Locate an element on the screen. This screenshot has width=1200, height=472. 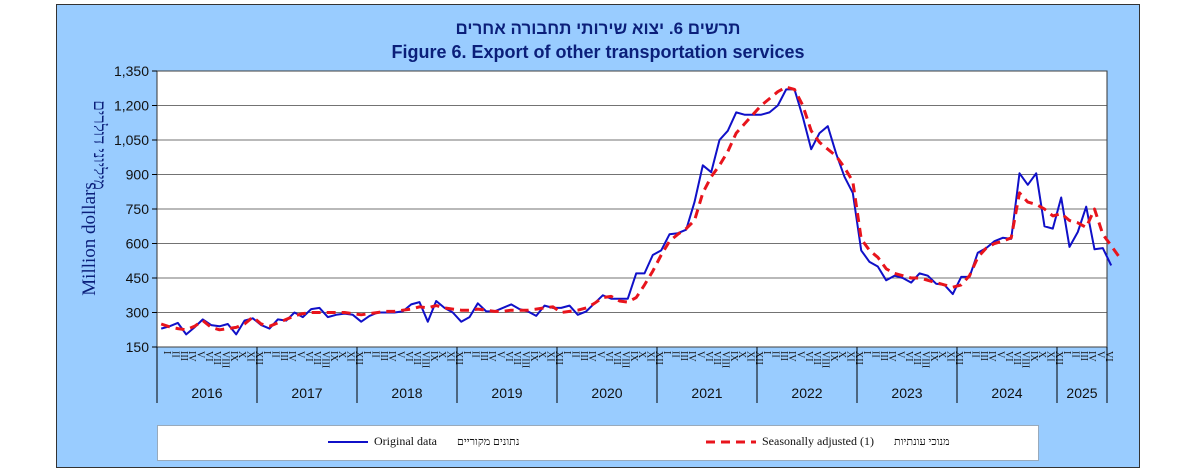
x-year-label: 2022 is located at coordinates (806, 393).